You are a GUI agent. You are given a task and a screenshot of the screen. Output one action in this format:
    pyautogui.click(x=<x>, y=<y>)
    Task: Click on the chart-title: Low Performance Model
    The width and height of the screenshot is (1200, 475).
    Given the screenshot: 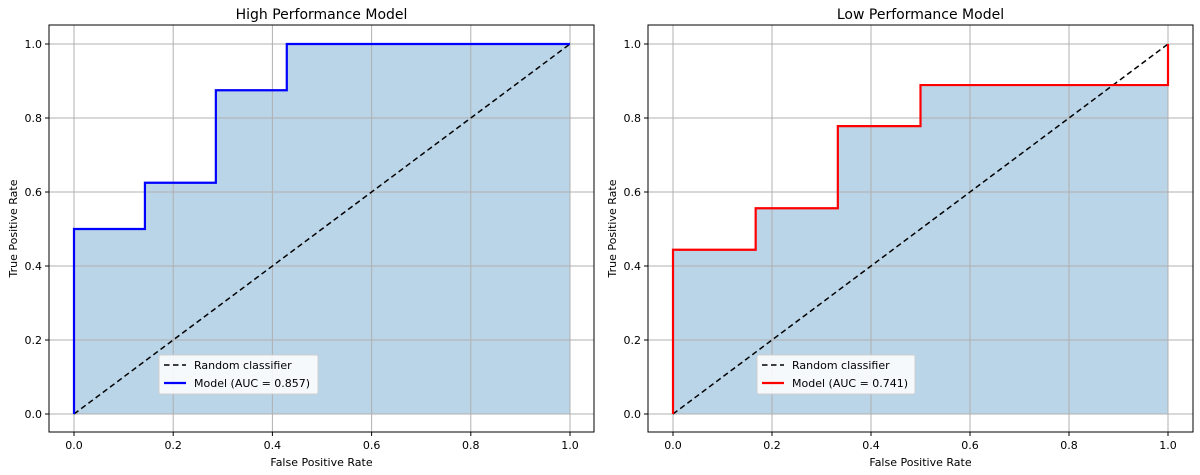 What is the action you would take?
    pyautogui.click(x=920, y=15)
    